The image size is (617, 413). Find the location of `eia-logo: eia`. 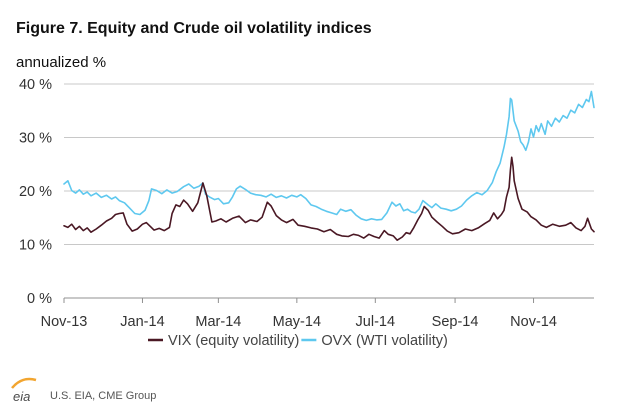

eia-logo: eia is located at coordinates (24, 390).